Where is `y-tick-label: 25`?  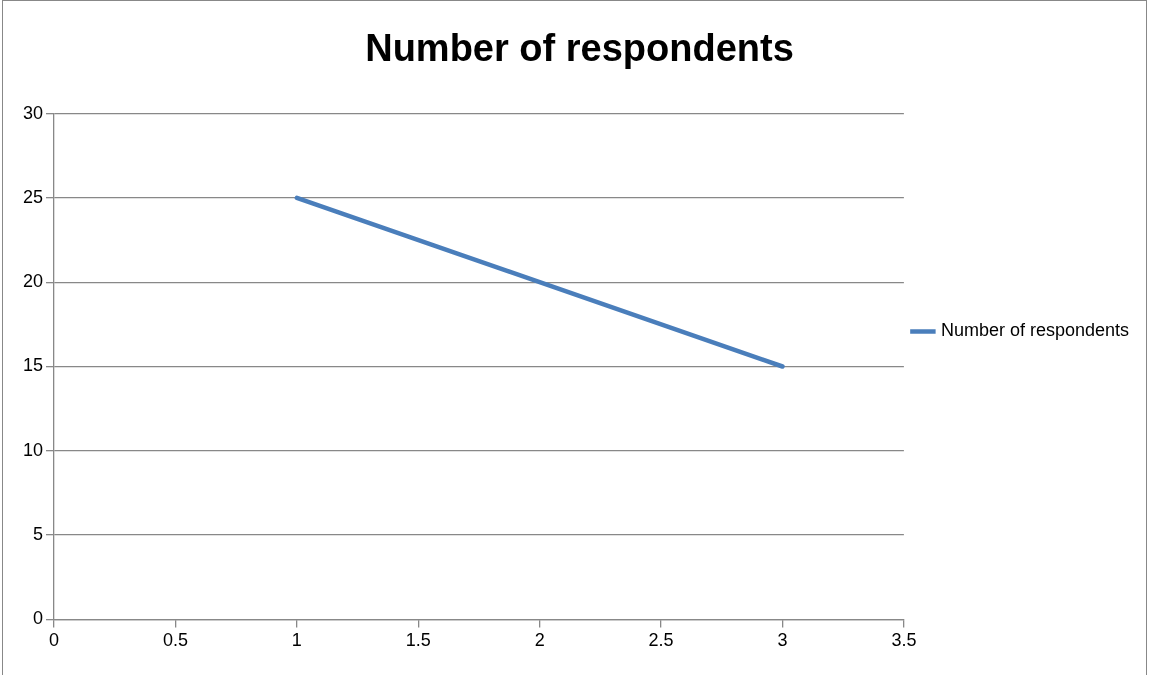 y-tick-label: 25 is located at coordinates (33, 196).